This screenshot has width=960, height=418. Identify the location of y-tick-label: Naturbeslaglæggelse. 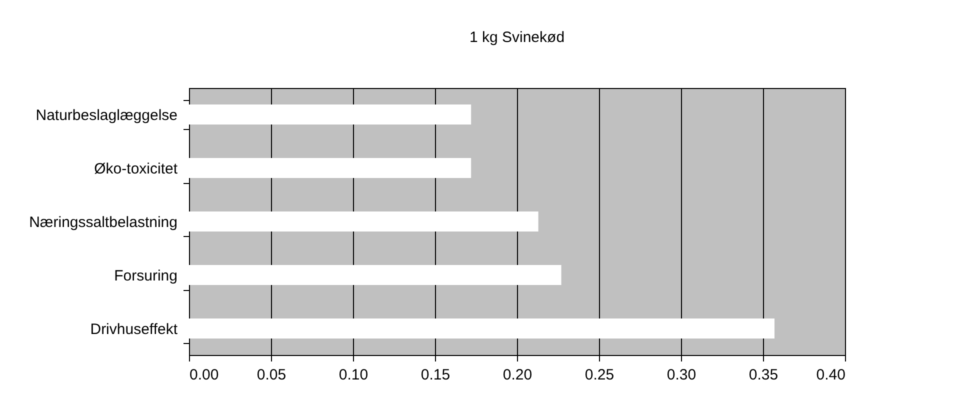
(107, 115).